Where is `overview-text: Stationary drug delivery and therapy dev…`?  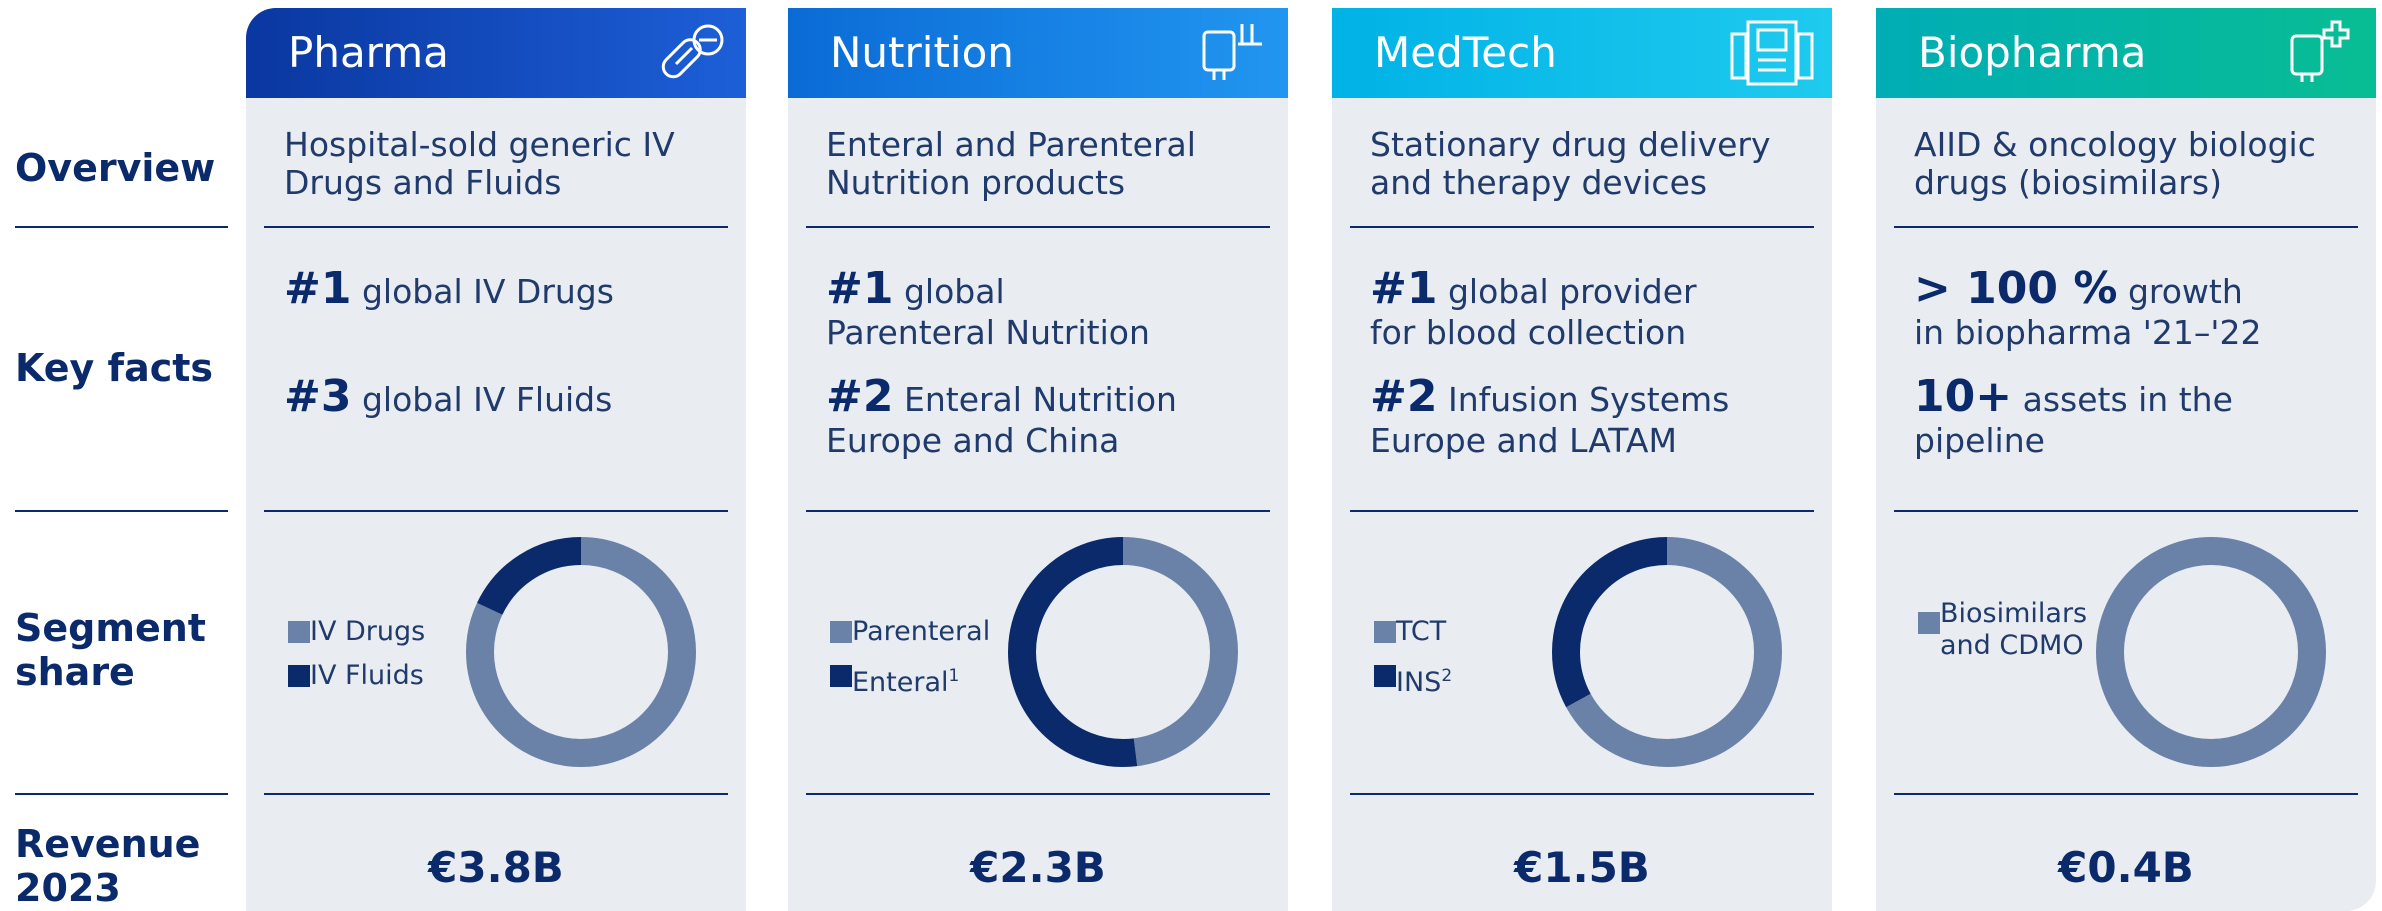
overview-text: Stationary drug delivery and therapy dev… is located at coordinates (1570, 163).